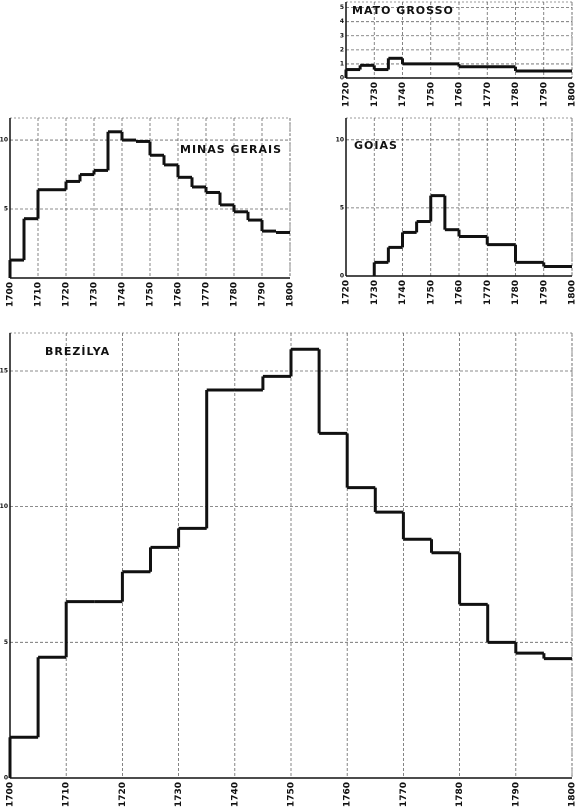  Describe the element at coordinates (342, 35) in the screenshot. I see `y-tick-label: 3` at that location.